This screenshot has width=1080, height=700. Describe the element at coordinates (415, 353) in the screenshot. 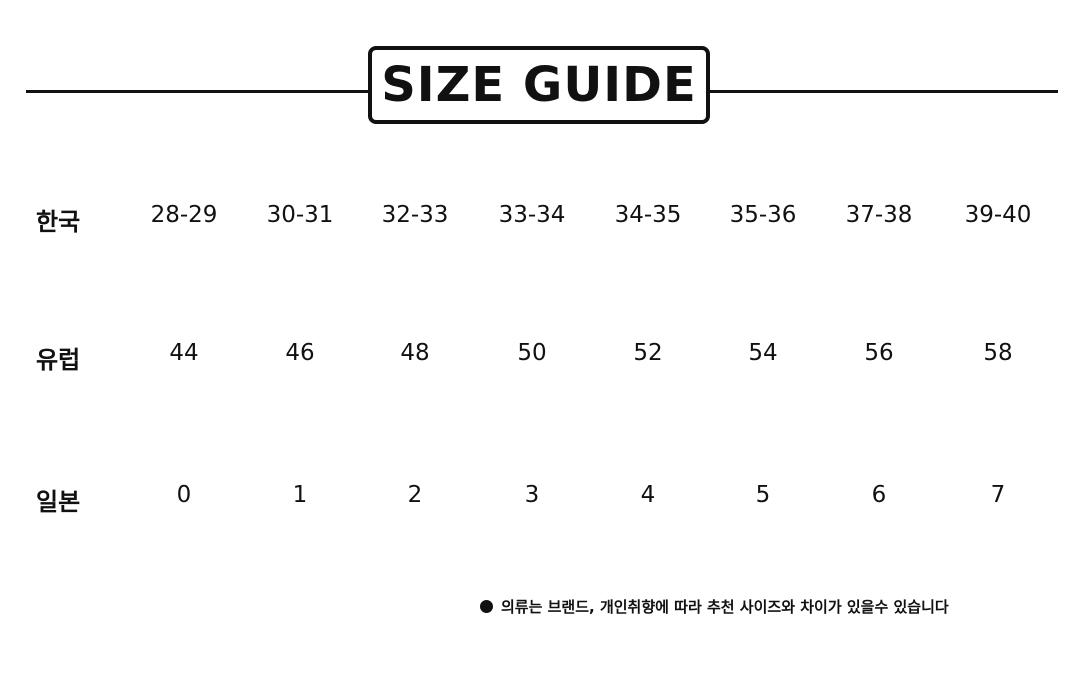

I see `size-cell: 48` at that location.